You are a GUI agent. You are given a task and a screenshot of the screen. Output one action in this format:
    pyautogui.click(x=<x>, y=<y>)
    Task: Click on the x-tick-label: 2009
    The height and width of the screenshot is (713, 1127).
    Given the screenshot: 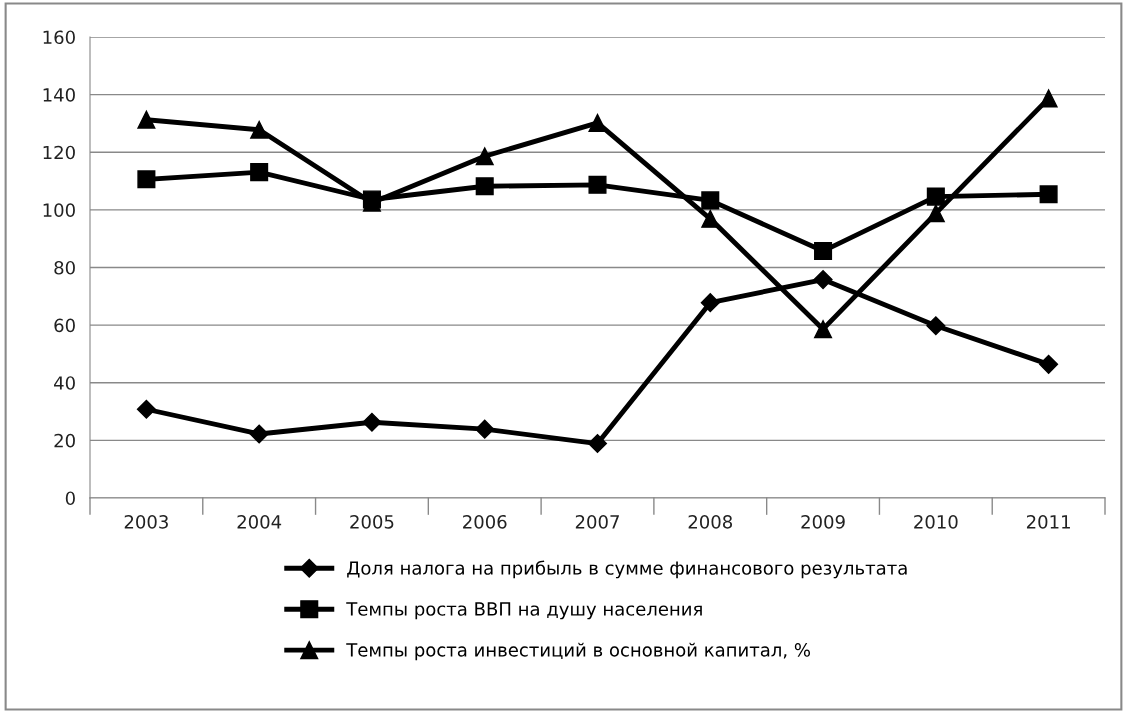 What is the action you would take?
    pyautogui.click(x=823, y=521)
    